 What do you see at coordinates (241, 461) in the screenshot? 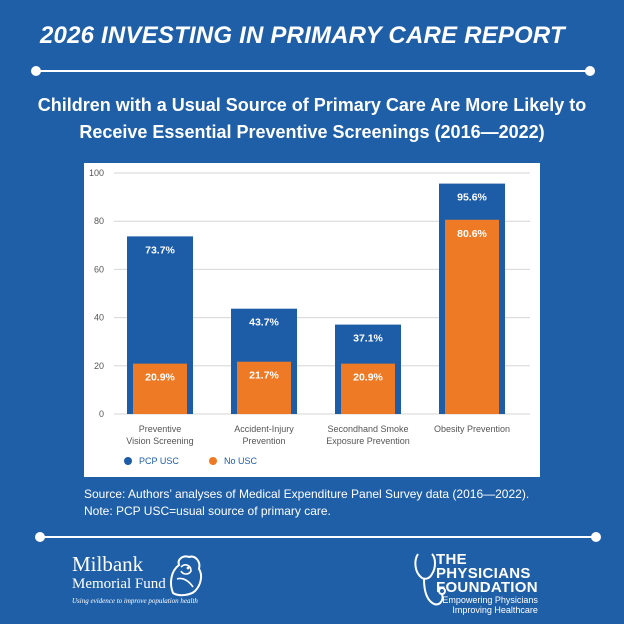
I see `legend-label: No USC` at bounding box center [241, 461].